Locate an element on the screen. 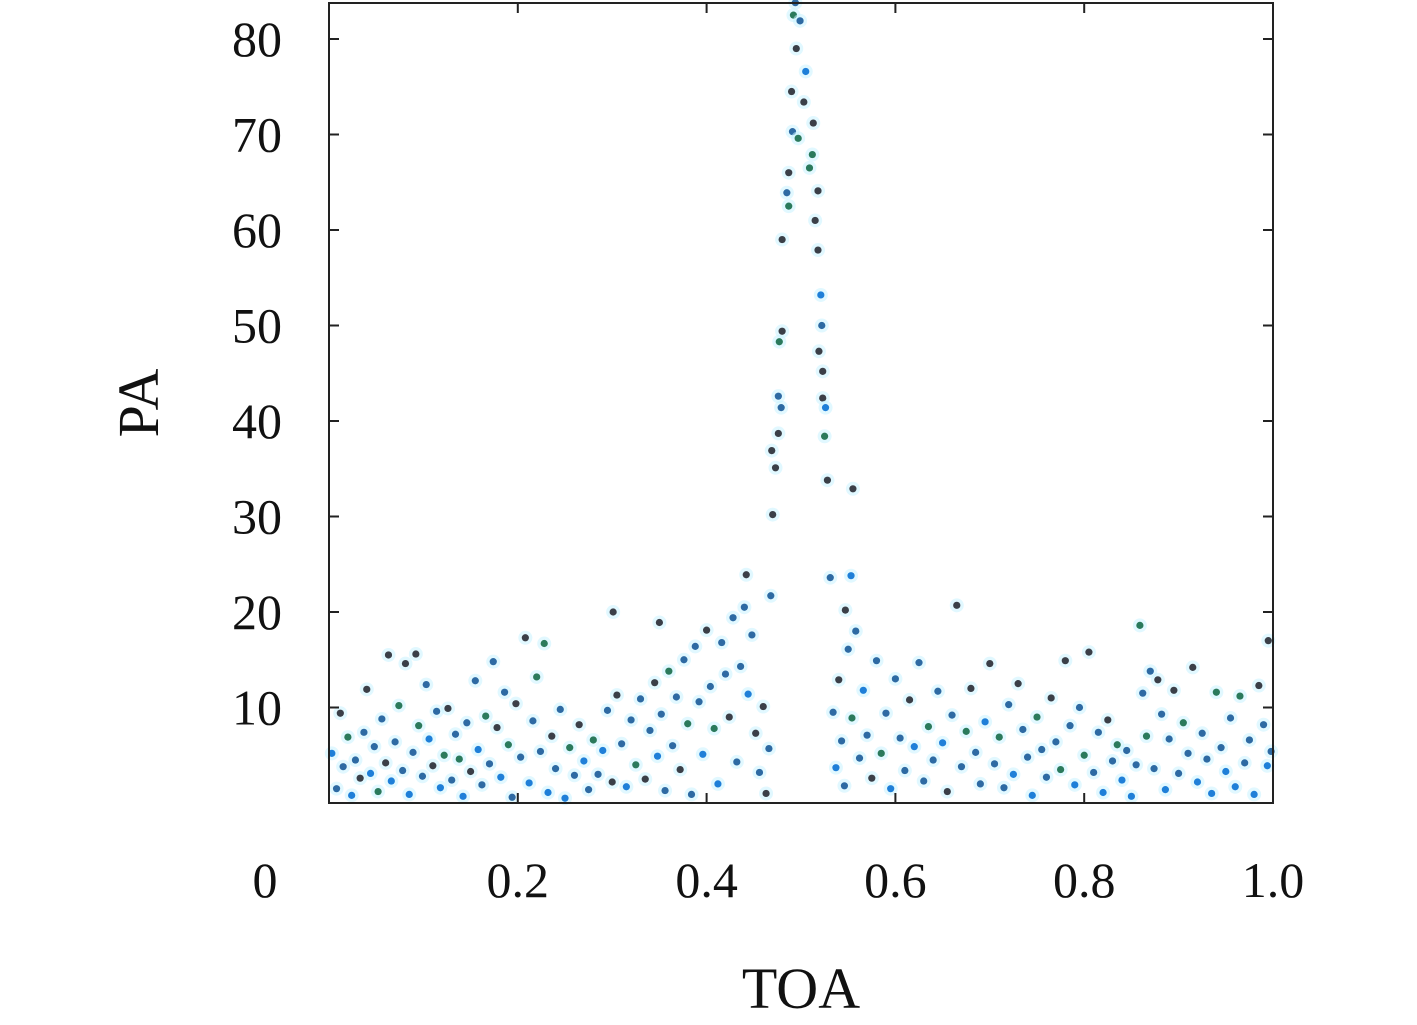  y-axis-label: PA is located at coordinates (138, 402).